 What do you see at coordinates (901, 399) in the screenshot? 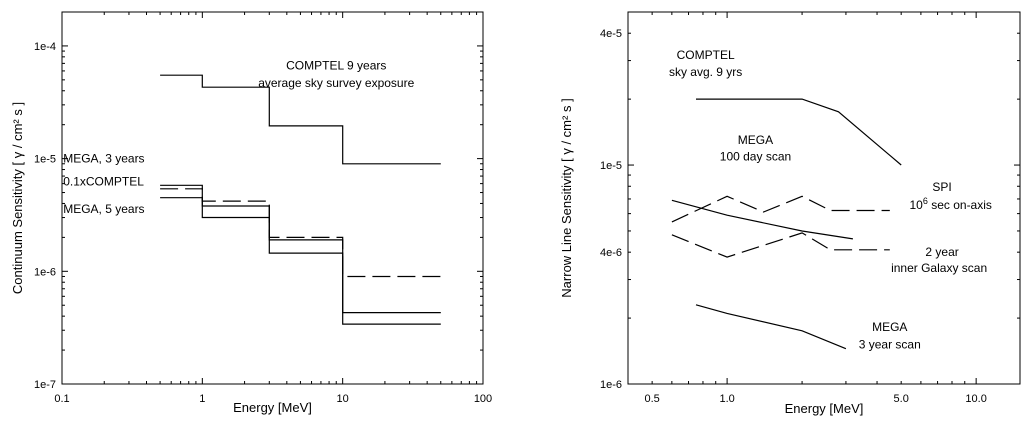
I see `x-tick-label: 5.0` at bounding box center [901, 399].